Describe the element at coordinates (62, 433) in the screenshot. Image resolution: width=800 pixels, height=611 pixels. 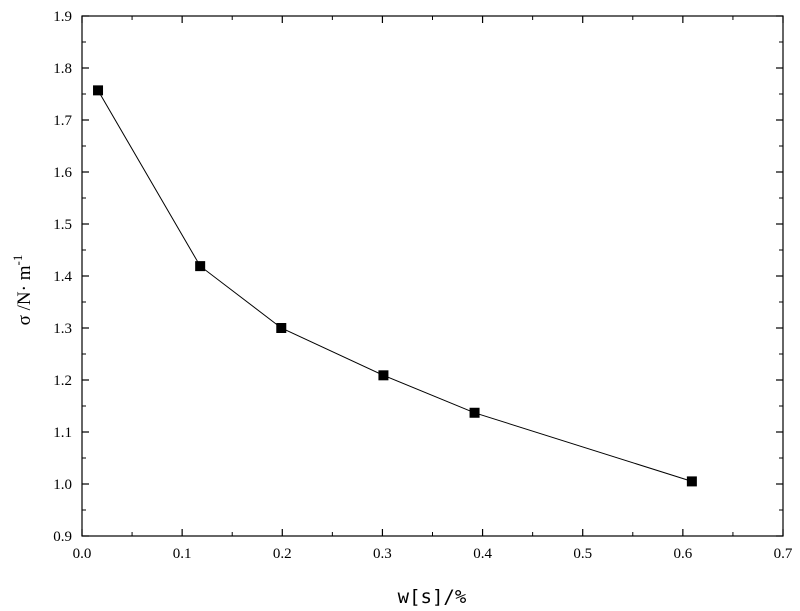
I see `y-tick-label: 1.1` at that location.